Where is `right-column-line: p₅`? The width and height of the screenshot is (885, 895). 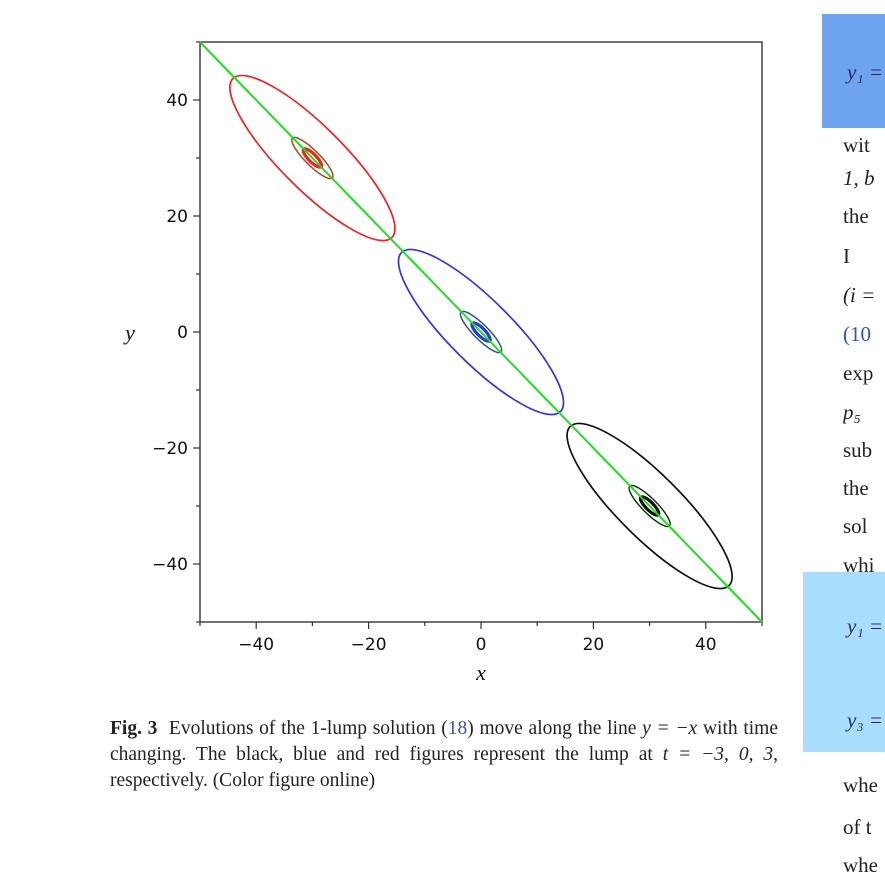
right-column-line: p₅ is located at coordinates (852, 412).